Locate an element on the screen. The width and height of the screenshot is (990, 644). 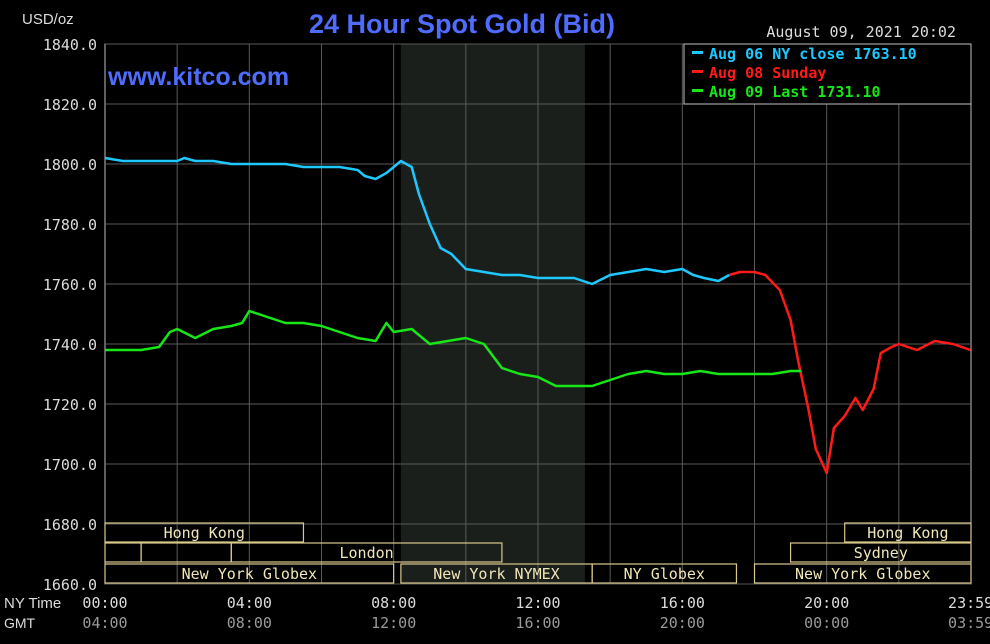
watermark: www.kitco.com is located at coordinates (198, 77).